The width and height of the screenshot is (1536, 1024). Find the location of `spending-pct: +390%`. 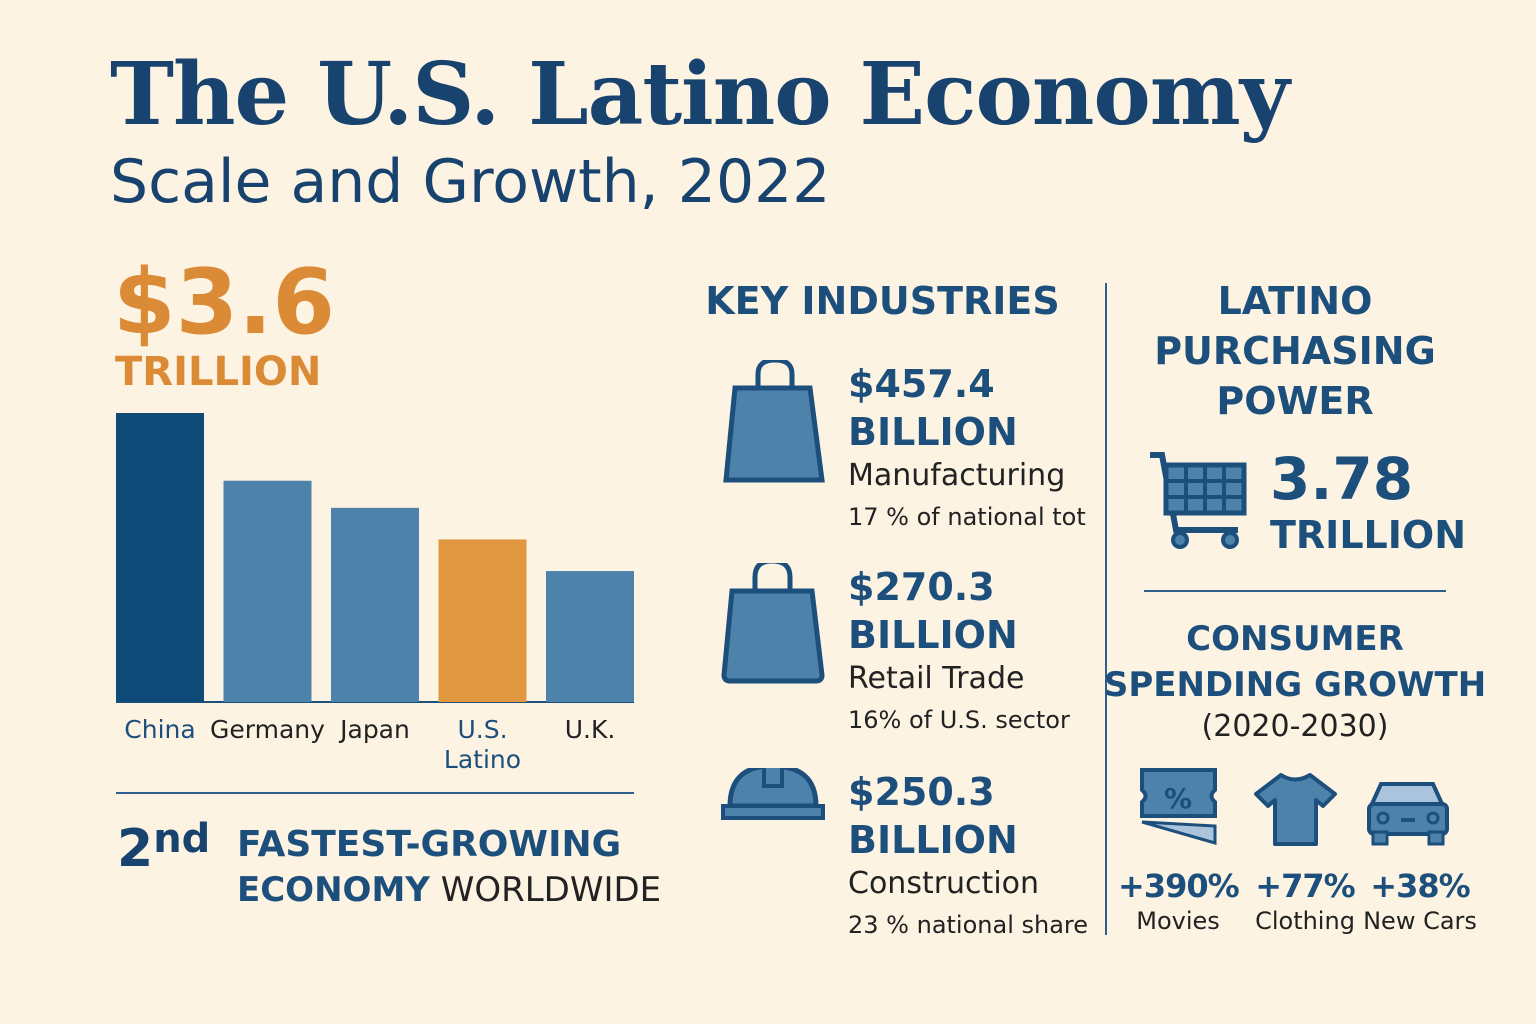

spending-pct: +390% is located at coordinates (1179, 886).